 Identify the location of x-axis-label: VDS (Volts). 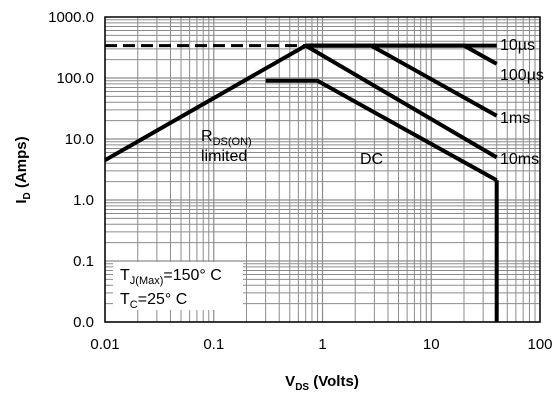
(322, 383).